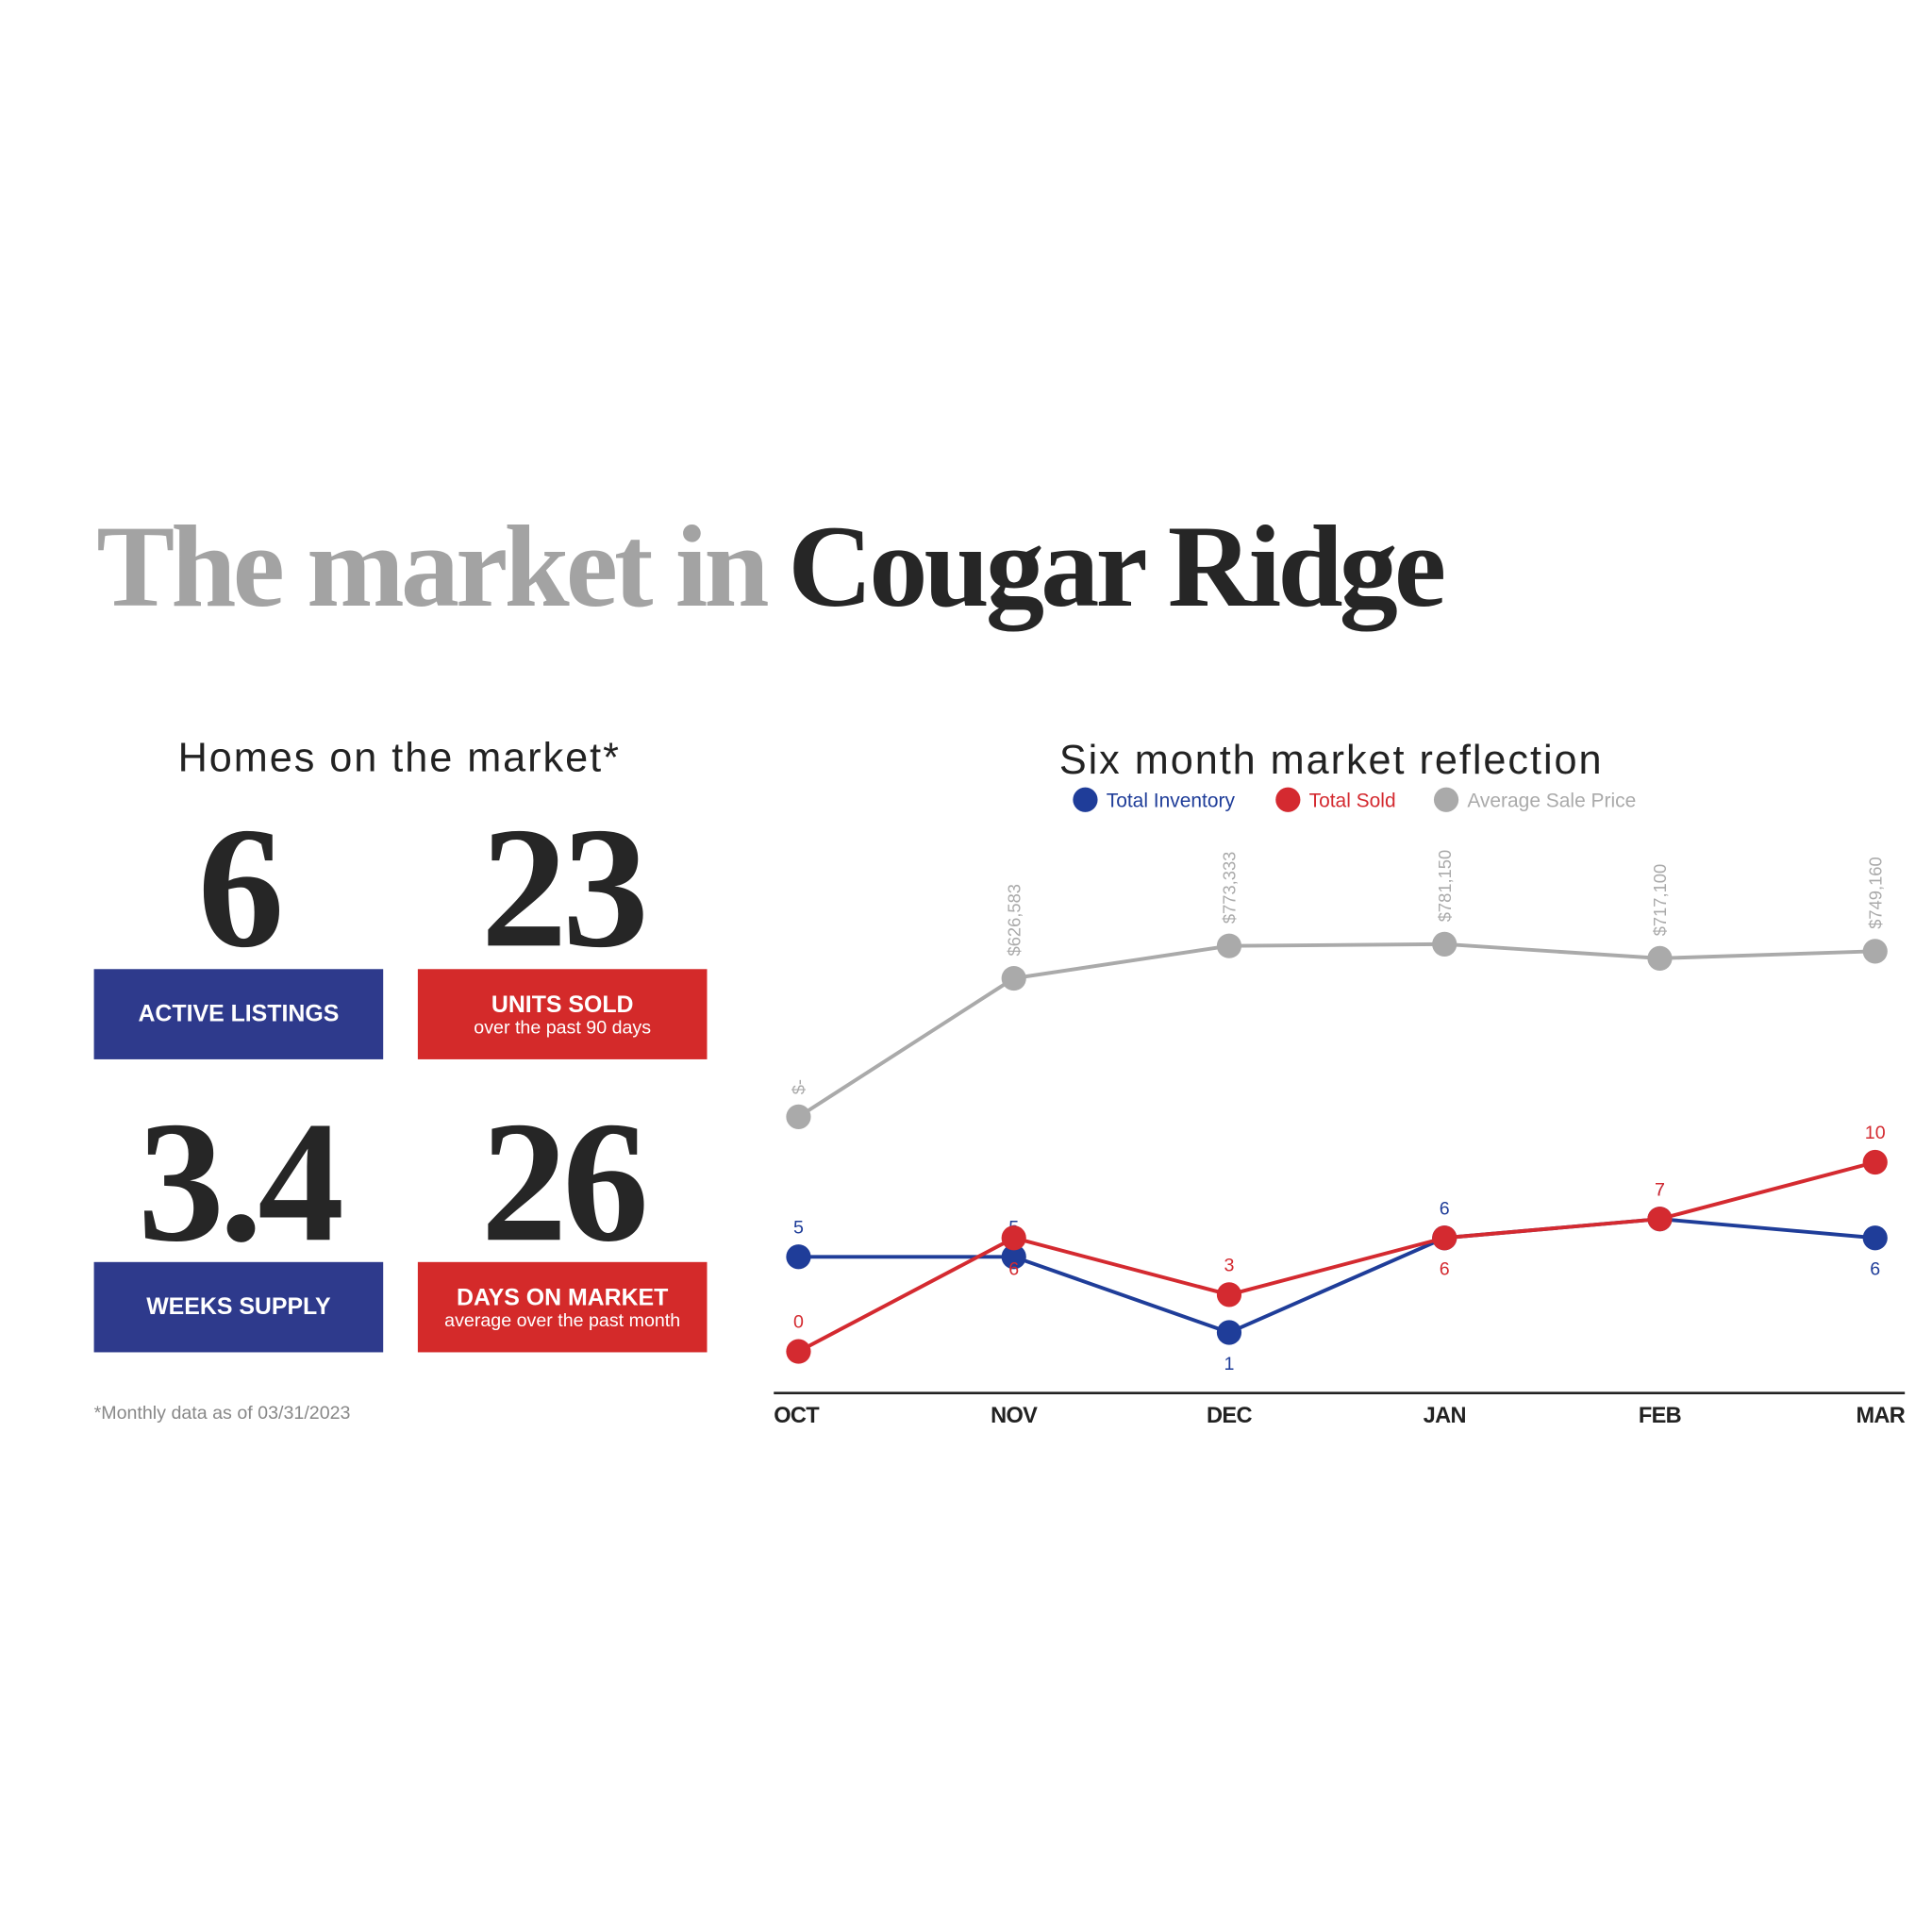  Describe the element at coordinates (1015, 1415) in the screenshot. I see `x-tick-label: NOV` at that location.